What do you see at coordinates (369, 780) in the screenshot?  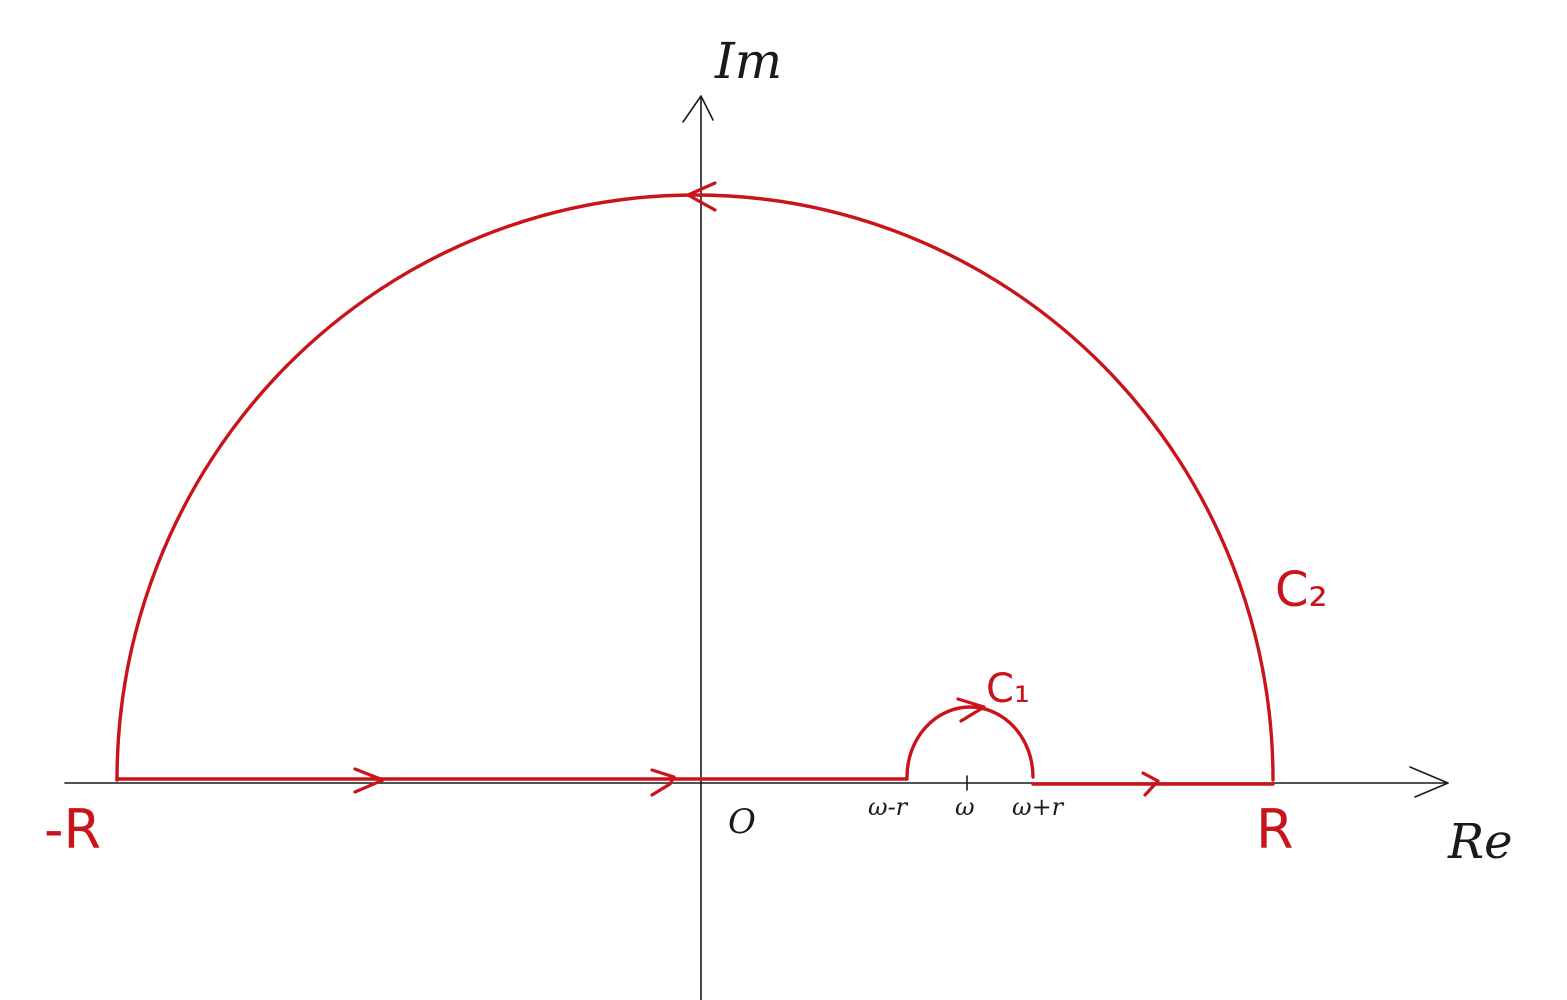 I see `direction-arrow-left-segment` at bounding box center [369, 780].